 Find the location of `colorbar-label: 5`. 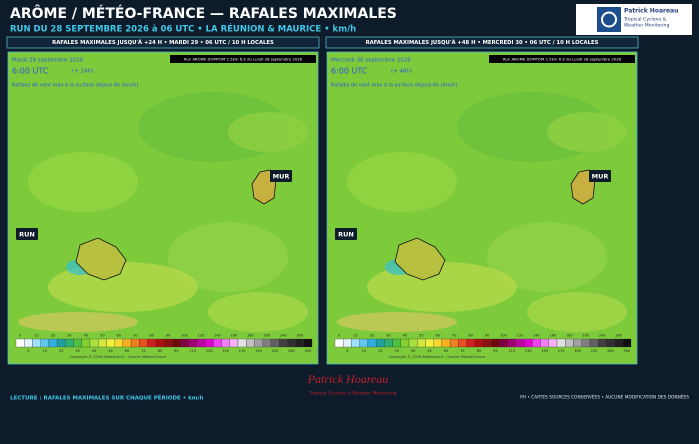

colorbar-label: 5 is located at coordinates (28, 351).